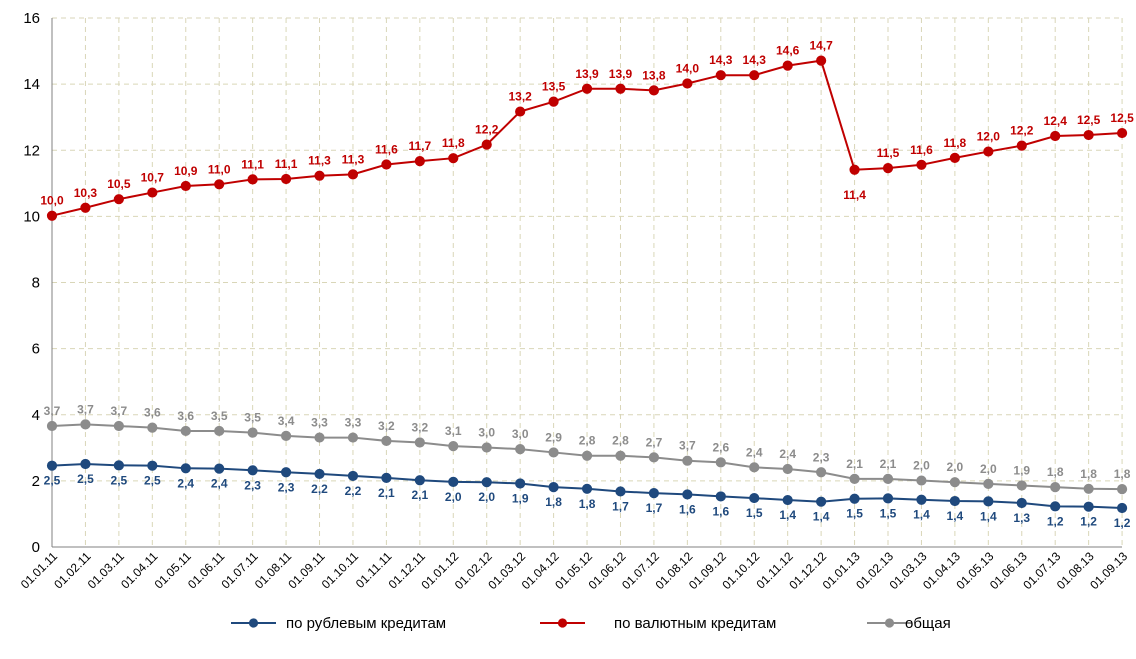 Image resolution: width=1136 pixels, height=659 pixels. Describe the element at coordinates (955, 143) in the screenshot. I see `data-label: 11,8` at that location.